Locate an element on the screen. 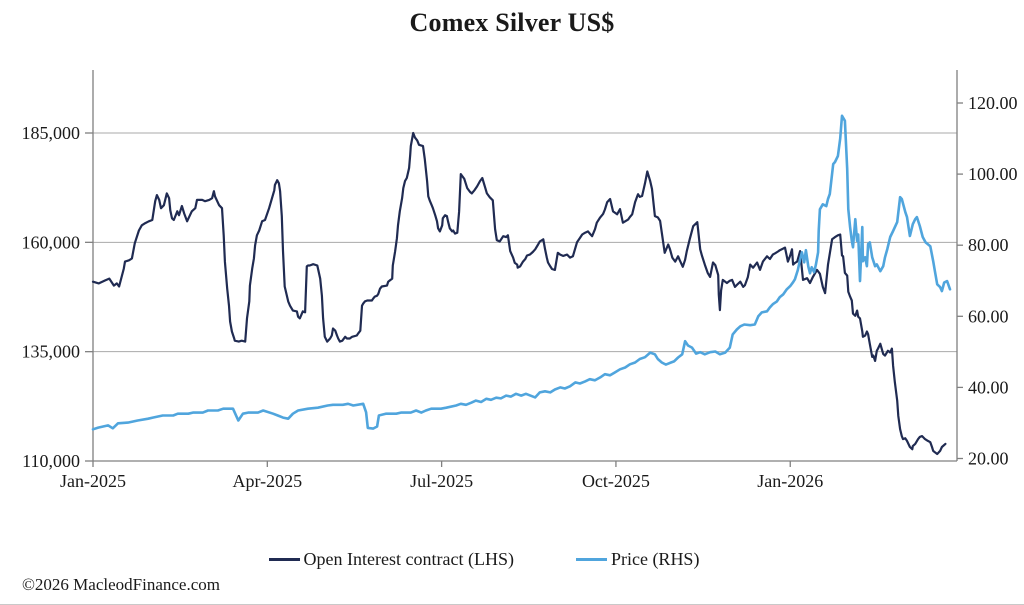 This screenshot has height=605, width=1024. chart-title: Comex Silver US$ is located at coordinates (512, 22).